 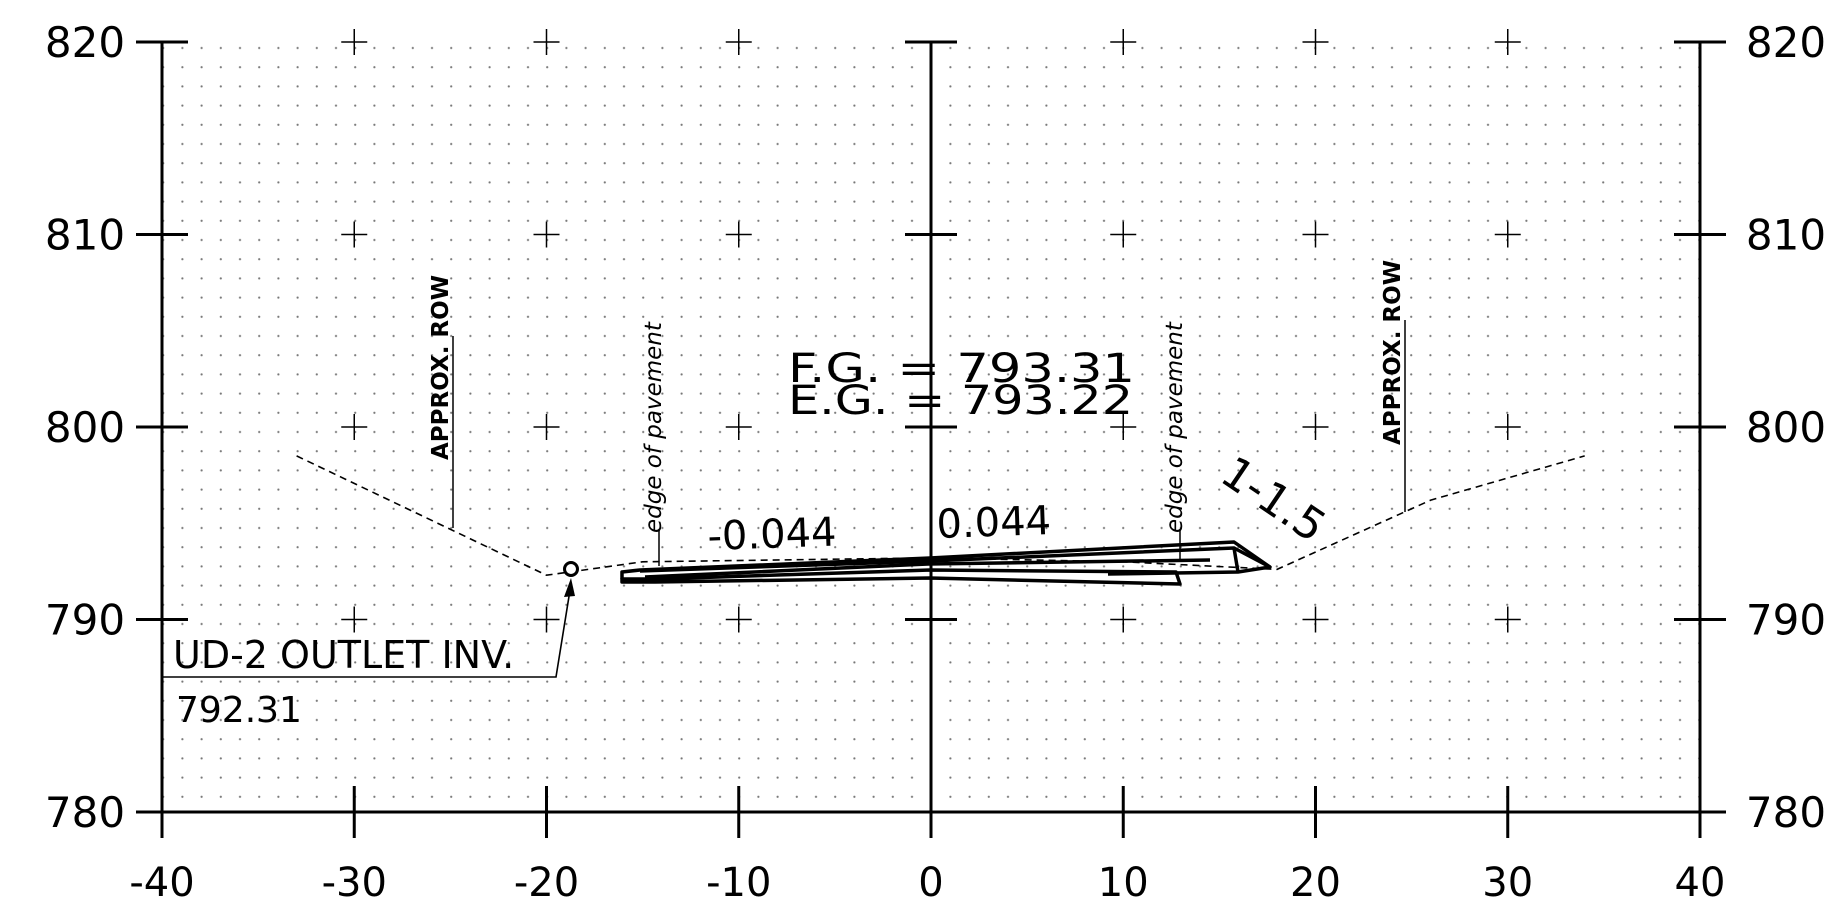 What do you see at coordinates (929, 443) in the screenshot?
I see `leader-lines` at bounding box center [929, 443].